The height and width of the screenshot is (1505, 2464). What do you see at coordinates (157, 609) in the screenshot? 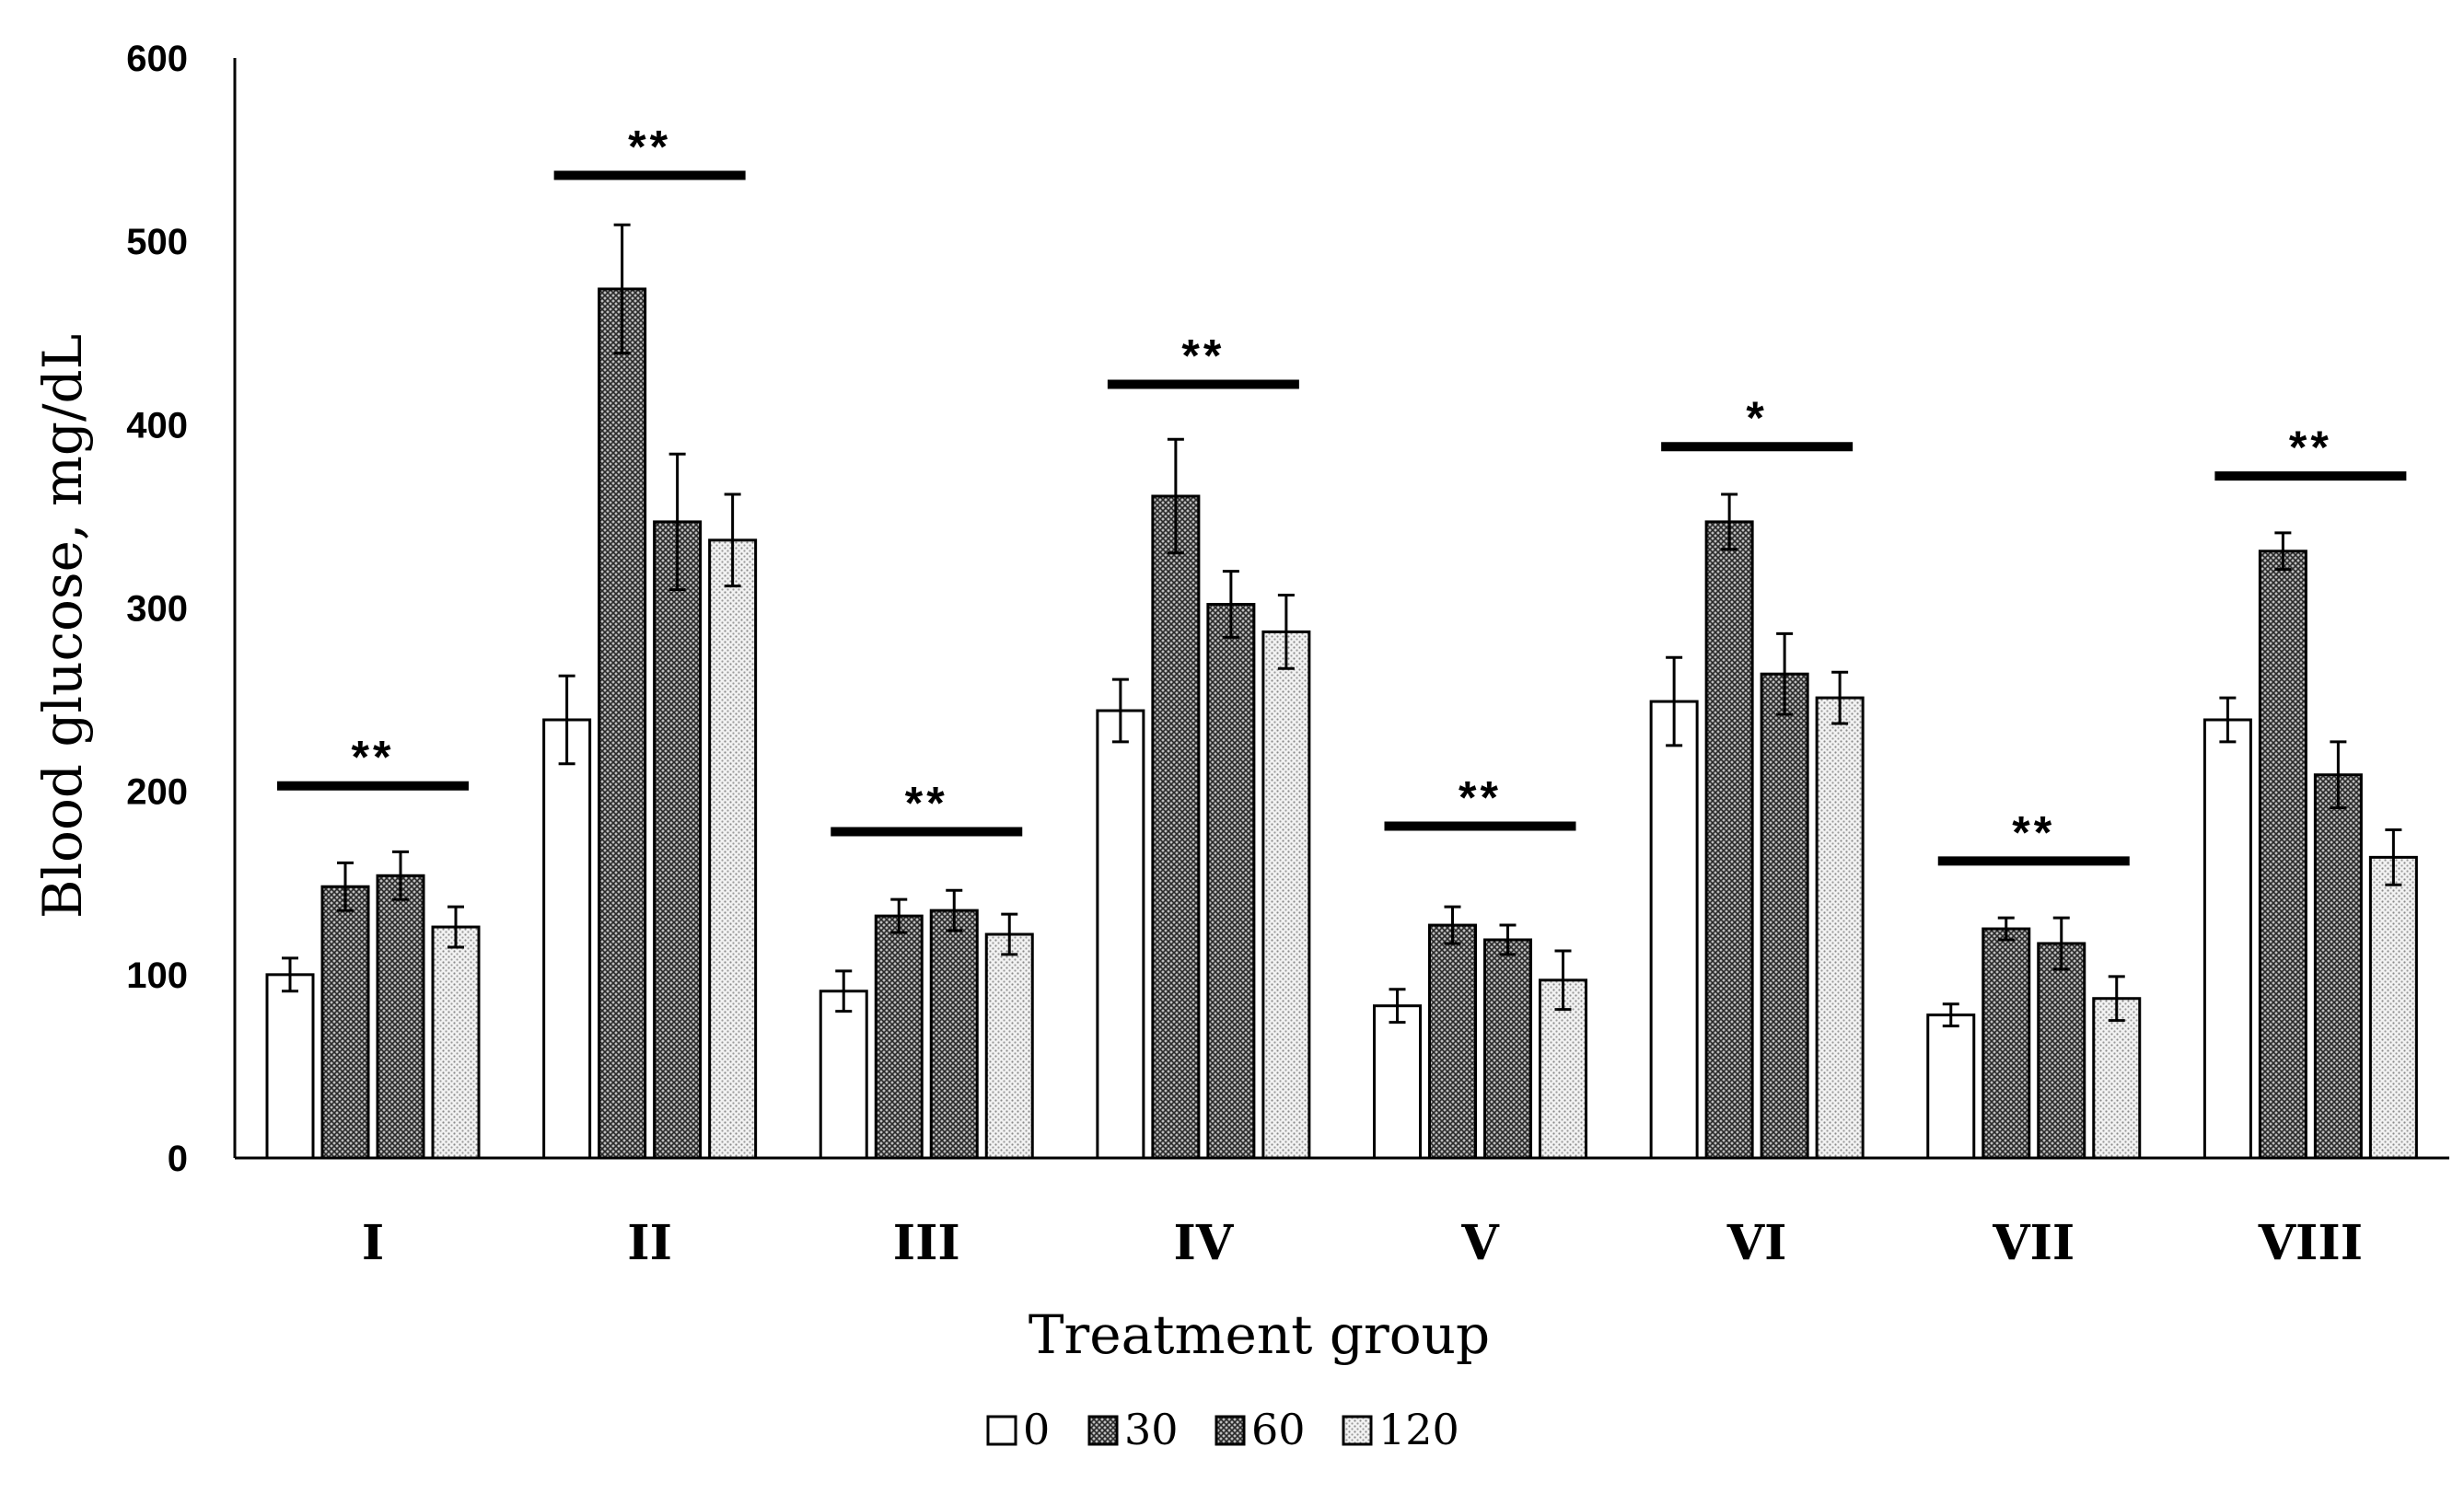
I see `y-tick-label: 300` at bounding box center [157, 609].